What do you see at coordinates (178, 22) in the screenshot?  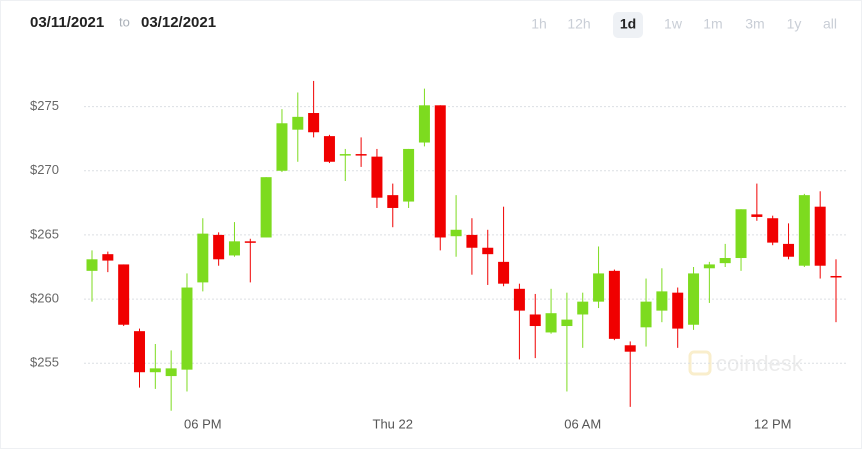 I see `date-to: 03/12/2021` at bounding box center [178, 22].